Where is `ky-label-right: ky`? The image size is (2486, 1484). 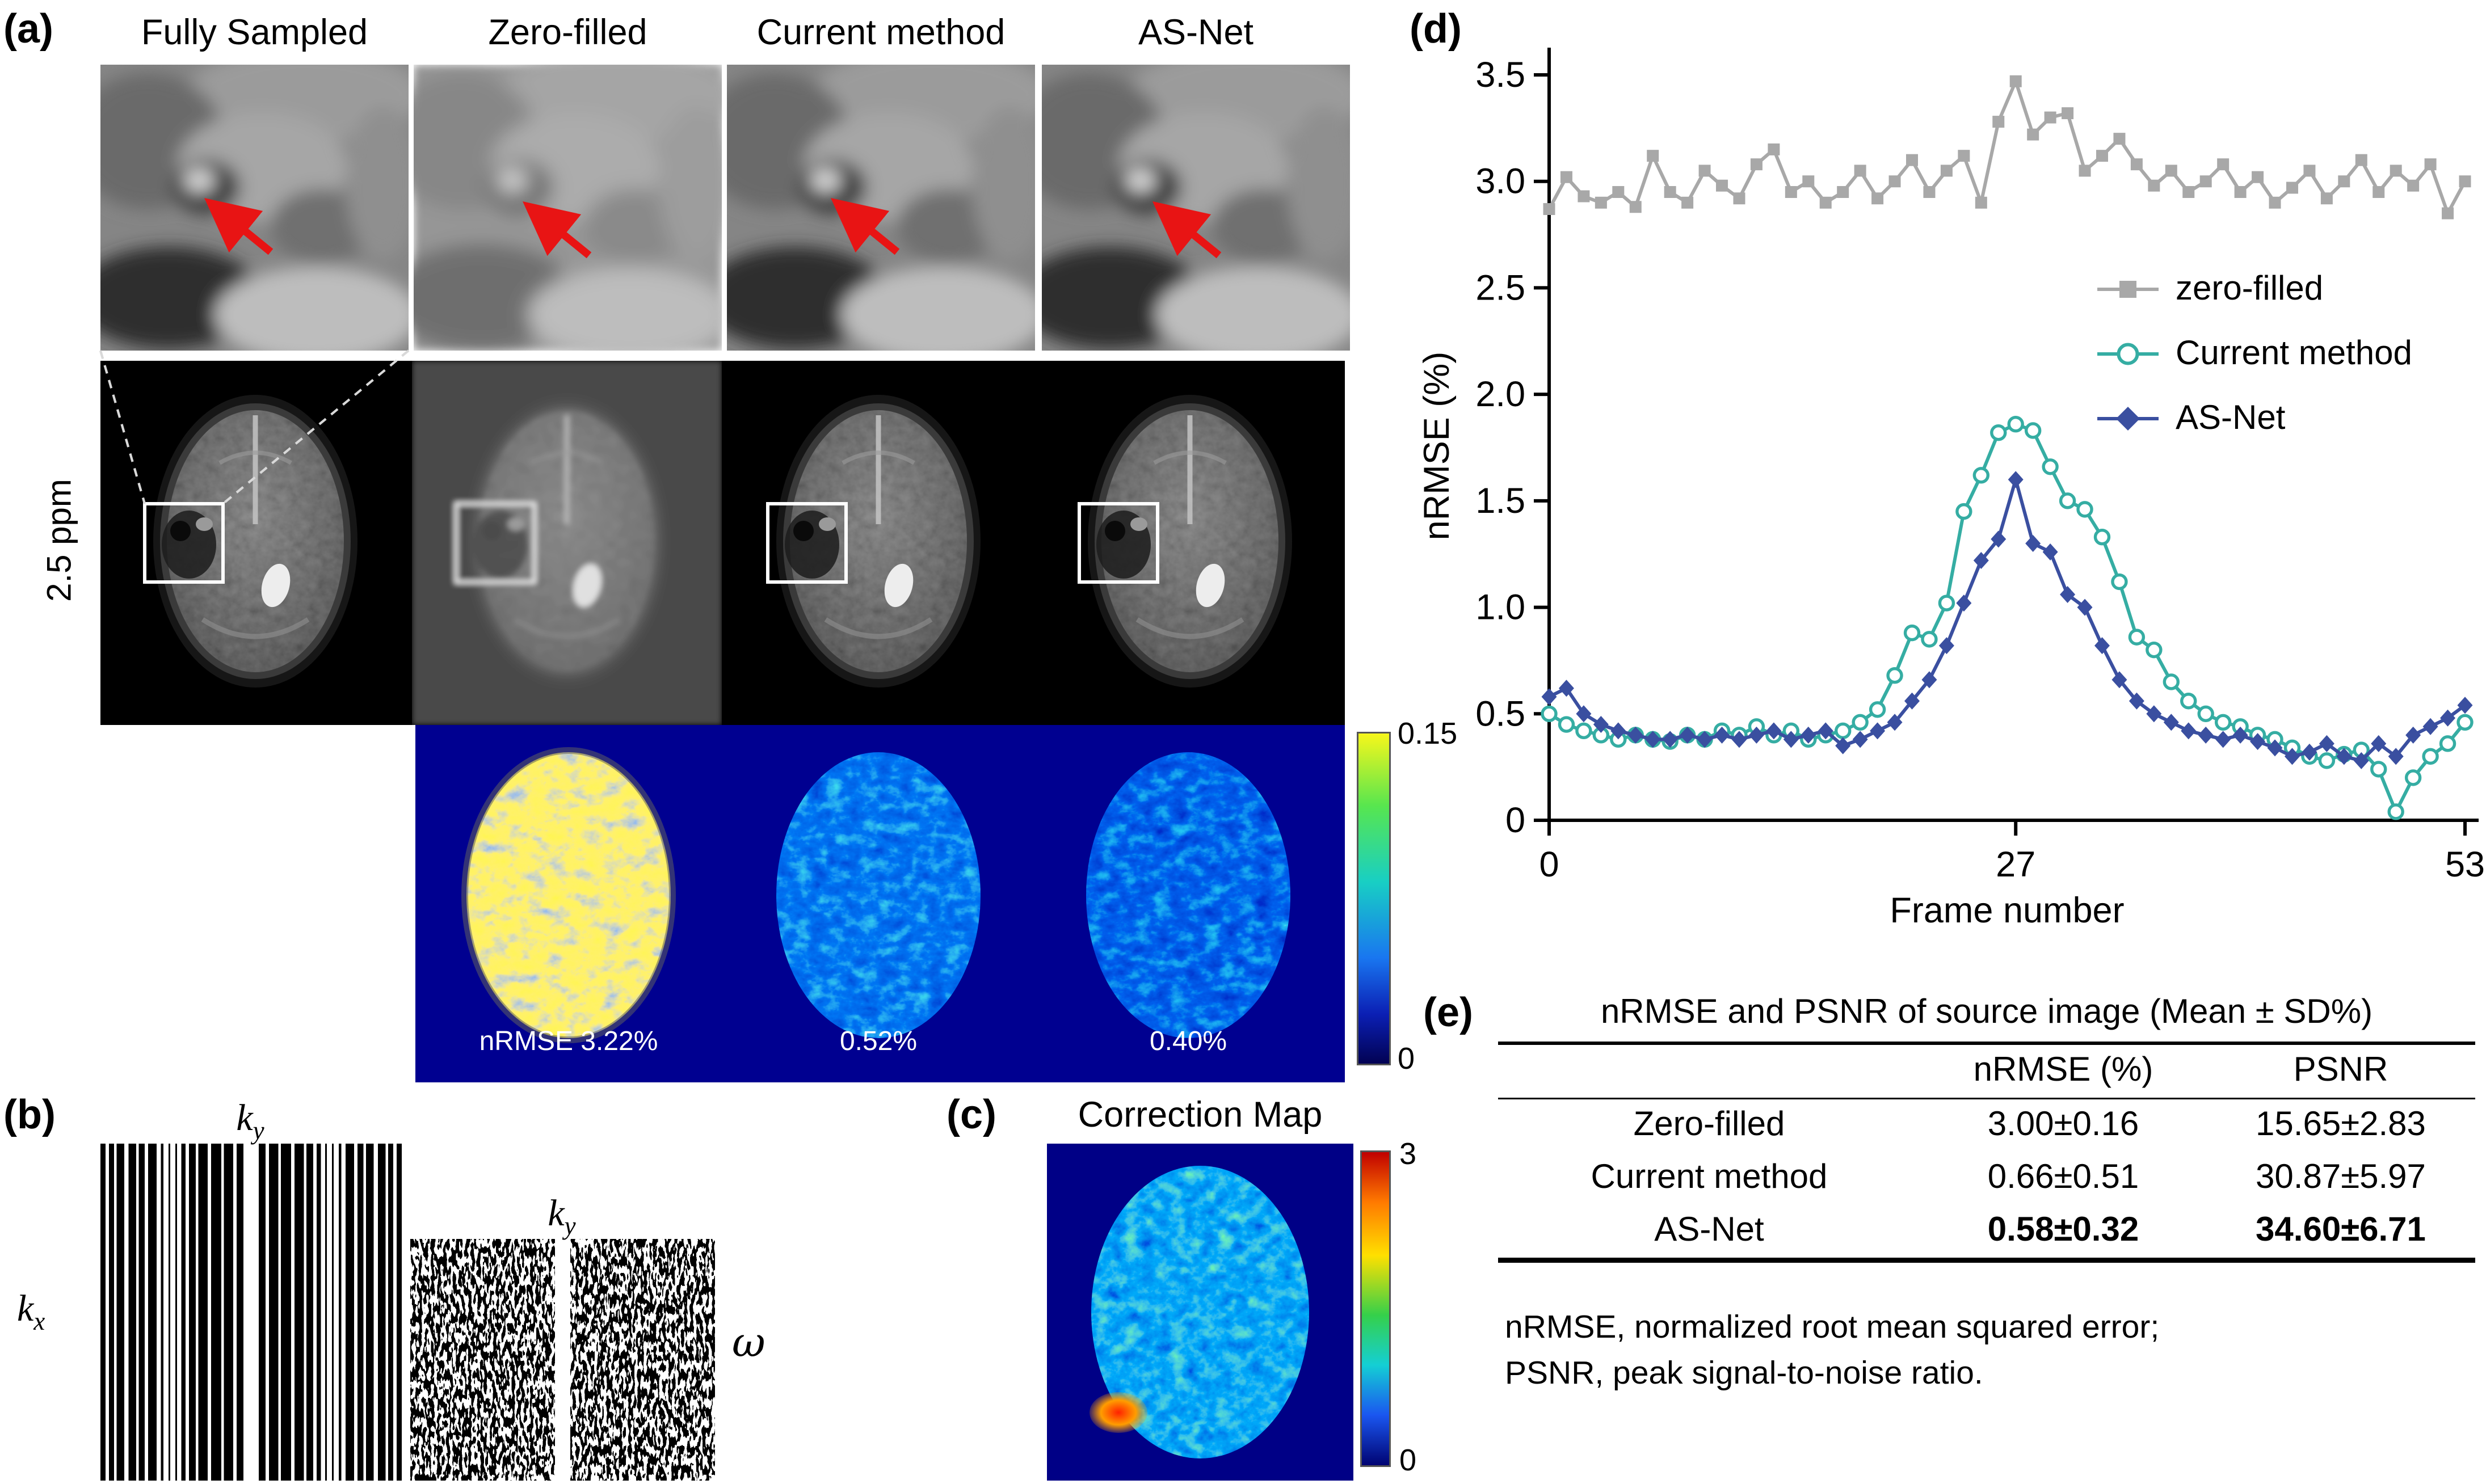 ky-label-right: ky is located at coordinates (562, 1217).